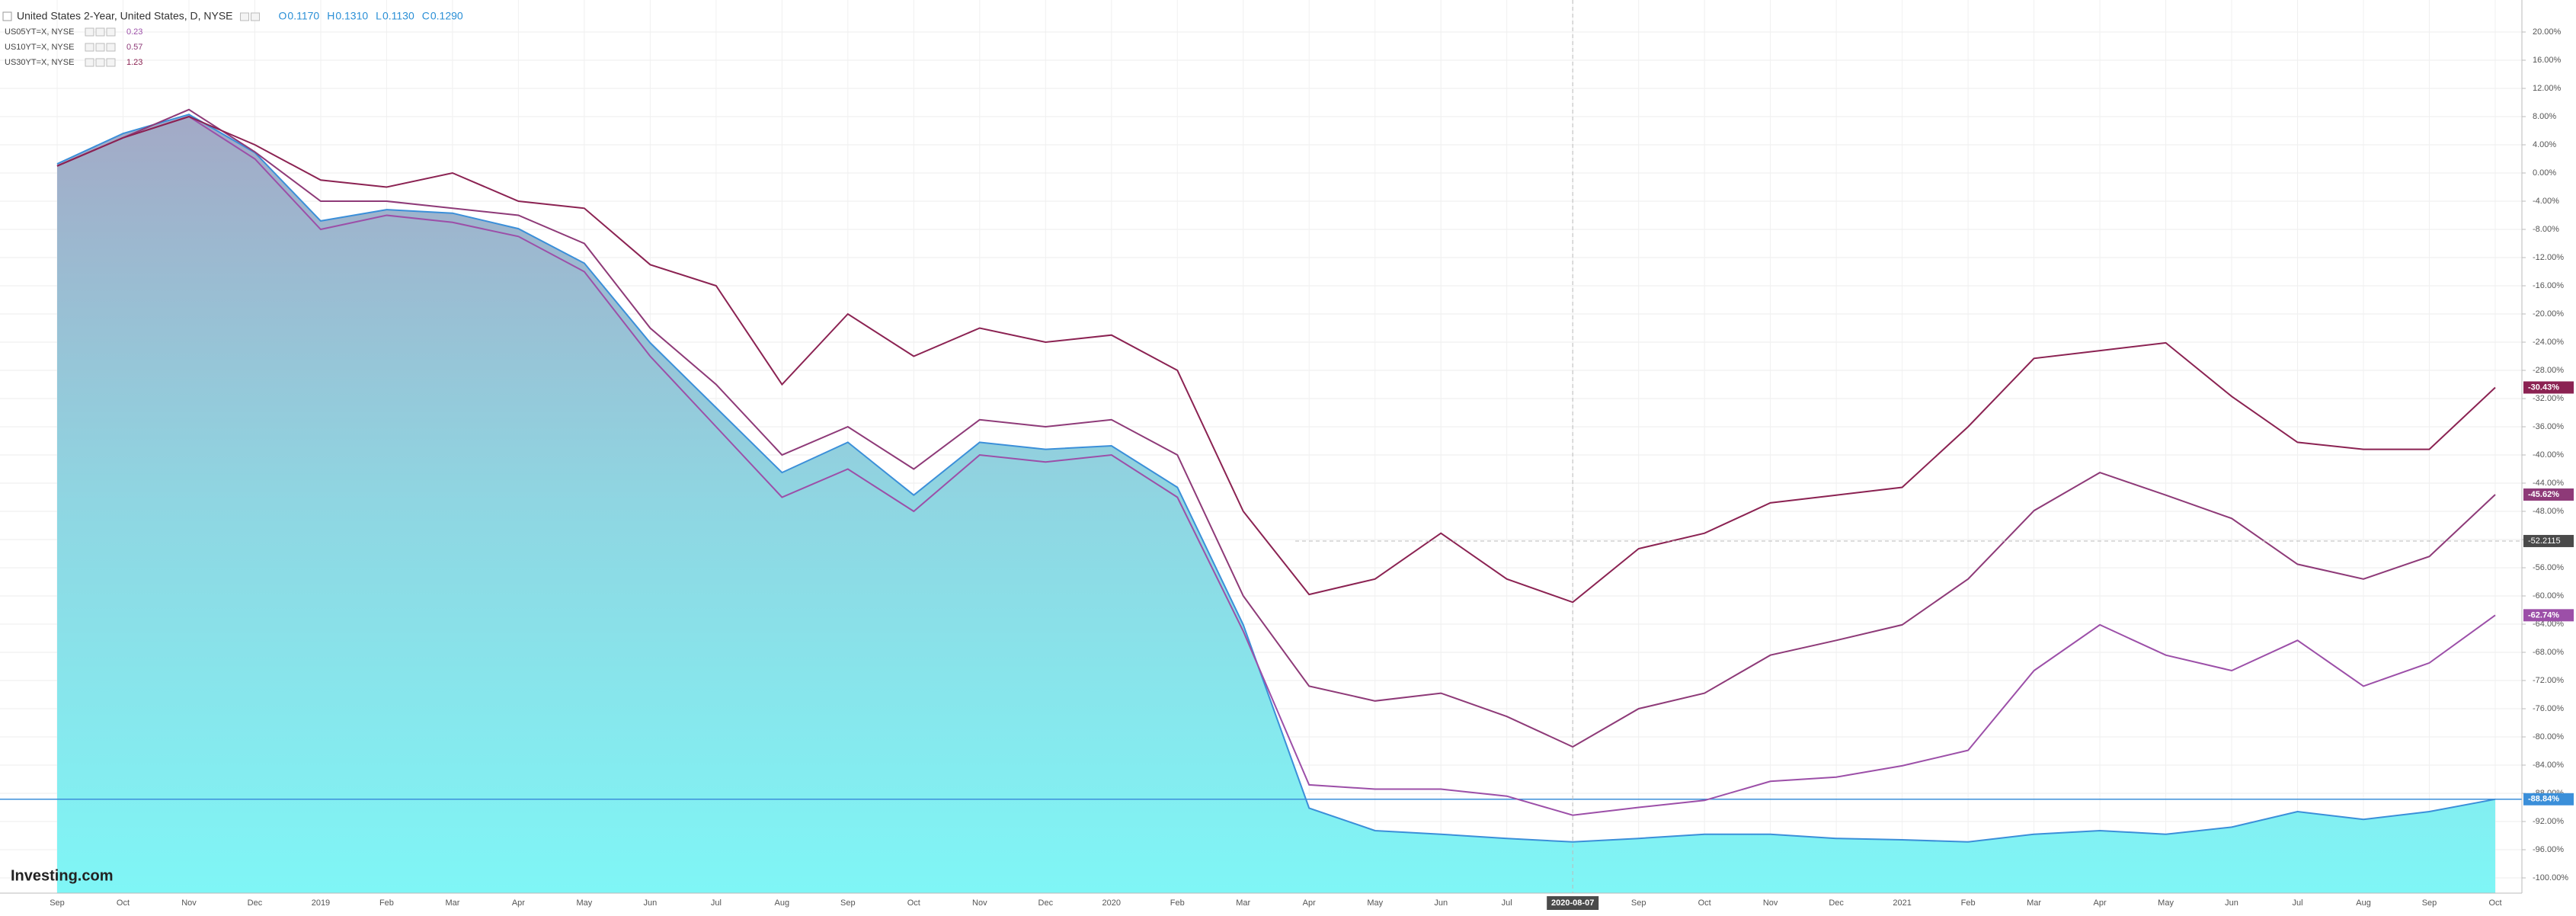 This screenshot has width=2576, height=916. What do you see at coordinates (2546, 229) in the screenshot?
I see `y-tick-label: -8.00%` at bounding box center [2546, 229].